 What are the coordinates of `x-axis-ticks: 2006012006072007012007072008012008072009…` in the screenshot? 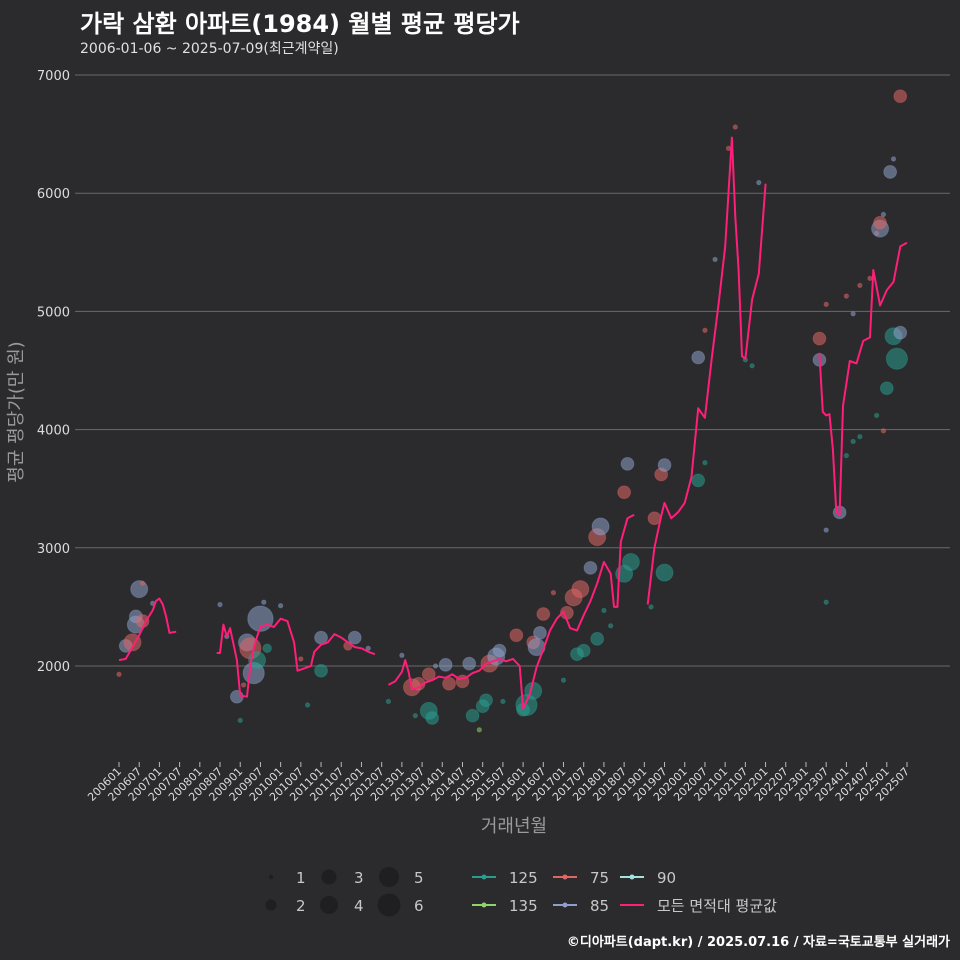 It's located at (498, 783).